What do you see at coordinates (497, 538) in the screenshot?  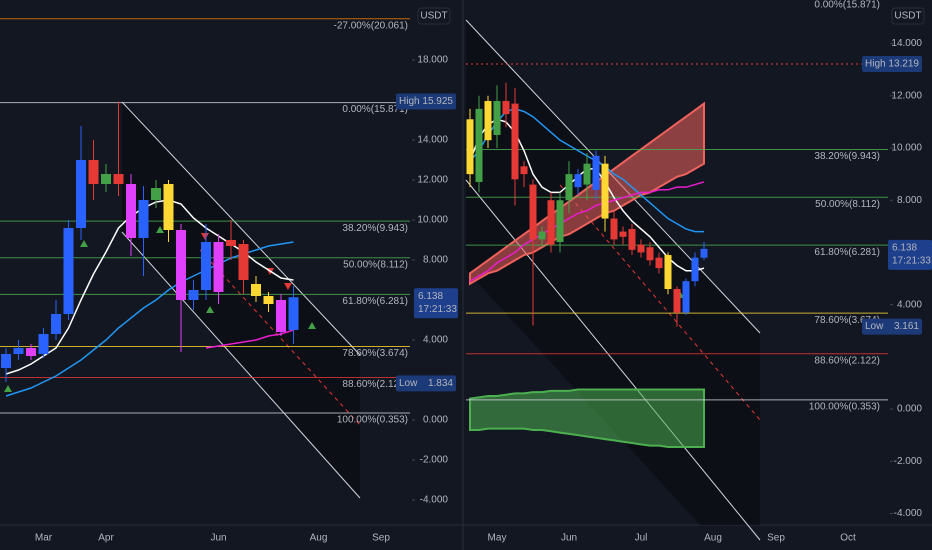 I see `x-tick-label: May` at bounding box center [497, 538].